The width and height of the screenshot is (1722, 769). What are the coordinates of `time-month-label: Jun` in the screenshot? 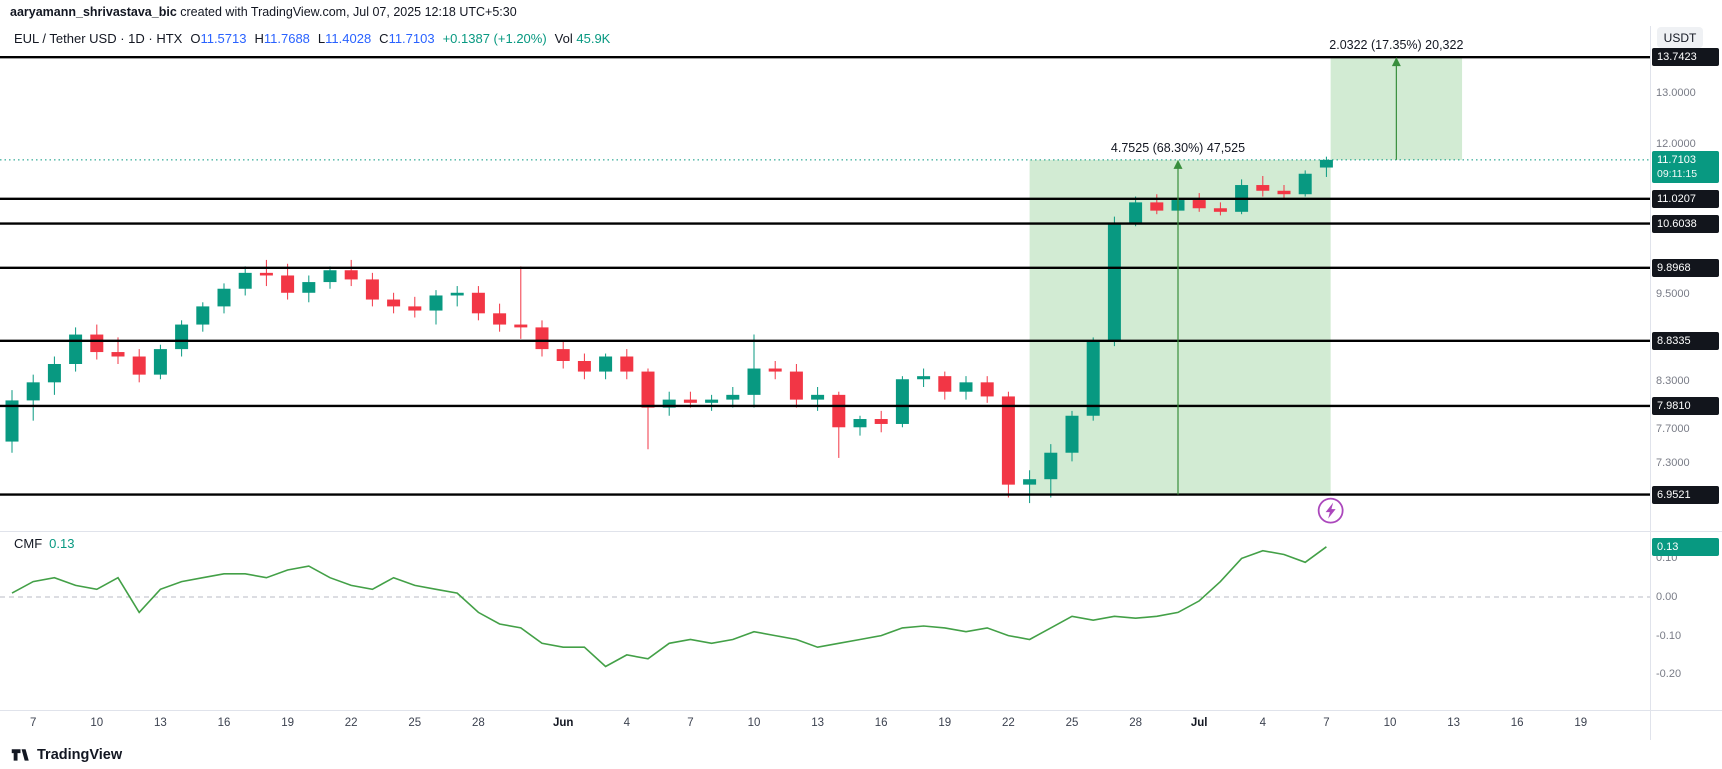 It's located at (563, 723).